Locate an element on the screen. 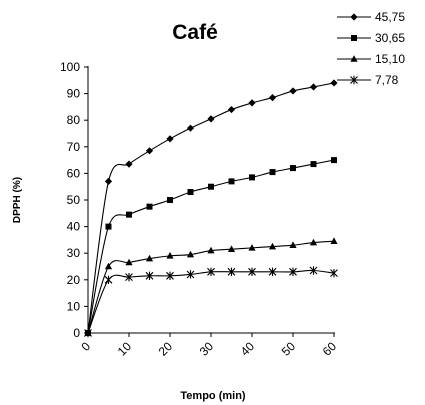 This screenshot has height=405, width=425. x-tick-label: 20 is located at coordinates (166, 349).